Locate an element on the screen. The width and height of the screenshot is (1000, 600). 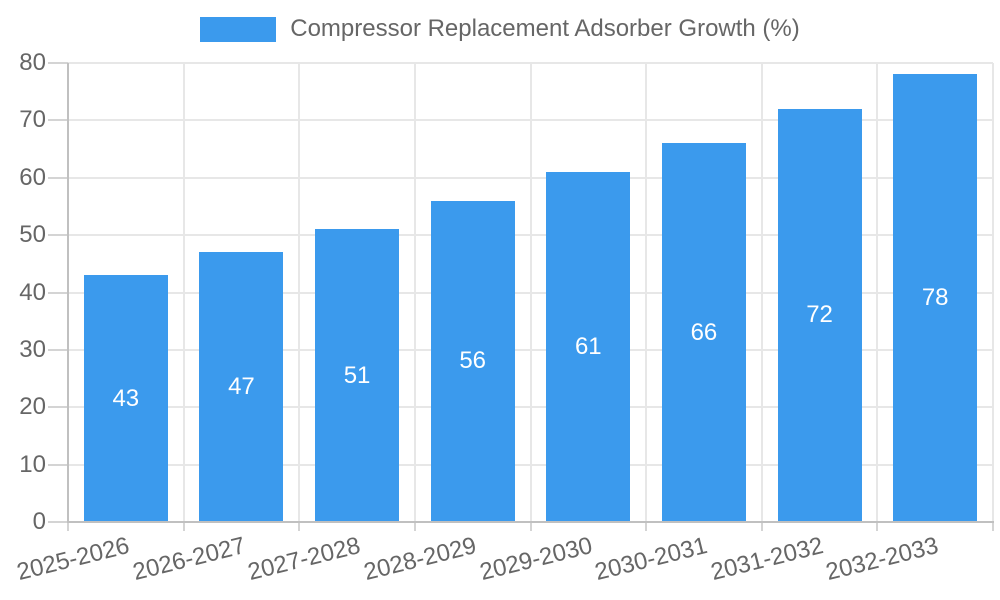
x-axis-label: 2026-2027 is located at coordinates (188, 559).